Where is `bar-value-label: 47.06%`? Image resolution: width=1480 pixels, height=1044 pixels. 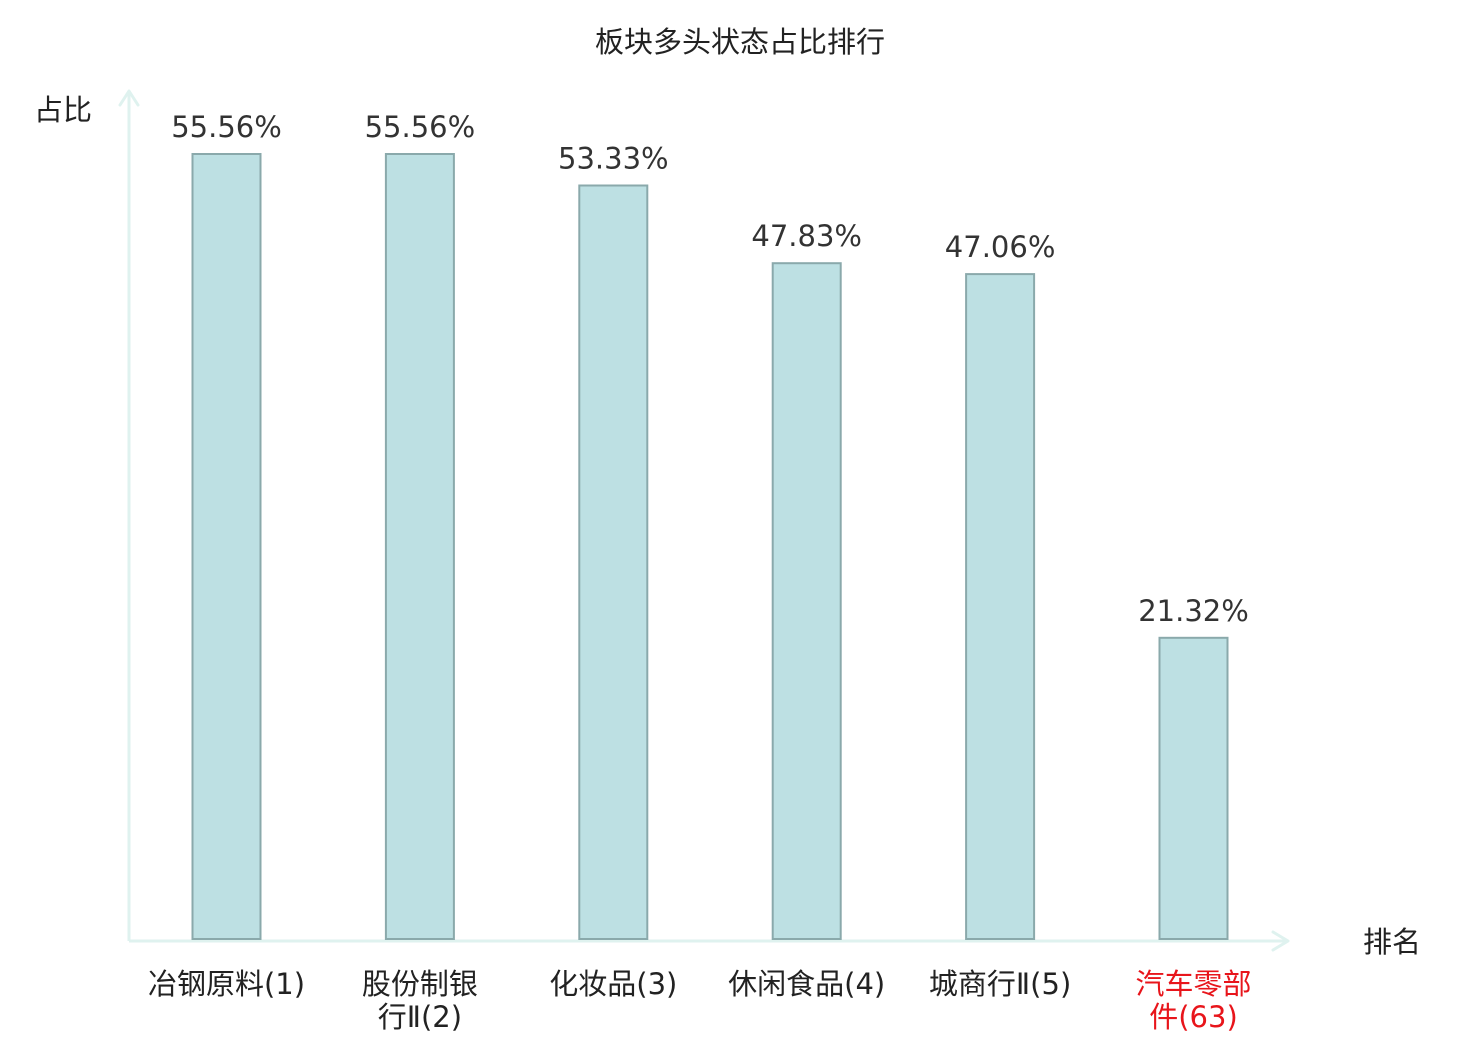
bar-value-label: 47.06% is located at coordinates (1000, 247).